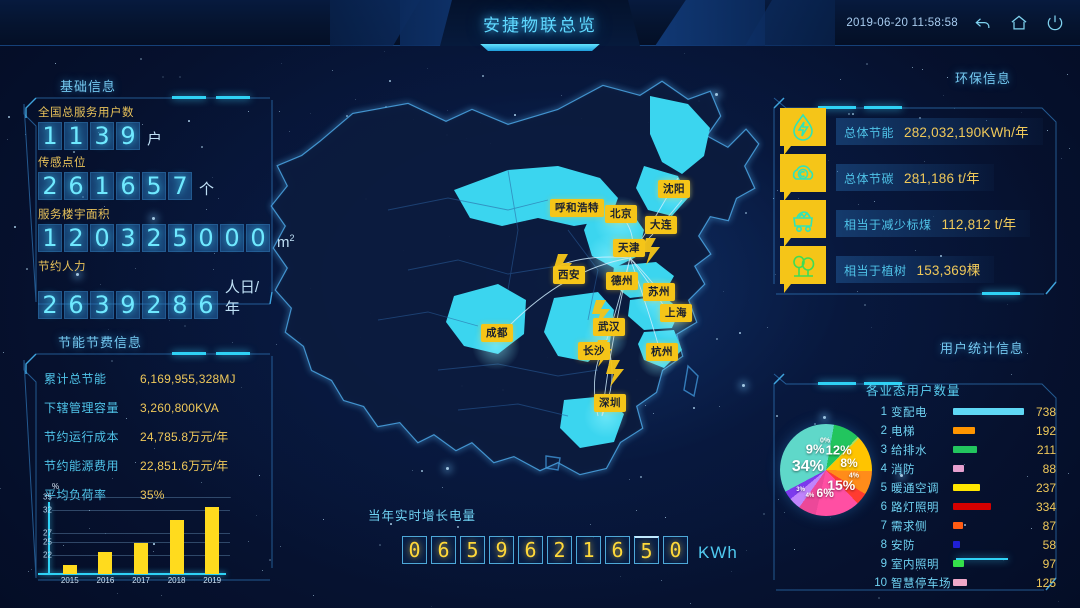 This screenshot has width=1080, height=608. What do you see at coordinates (915, 488) in the screenshot?
I see `user-stats-name: 暖通空调` at bounding box center [915, 488].